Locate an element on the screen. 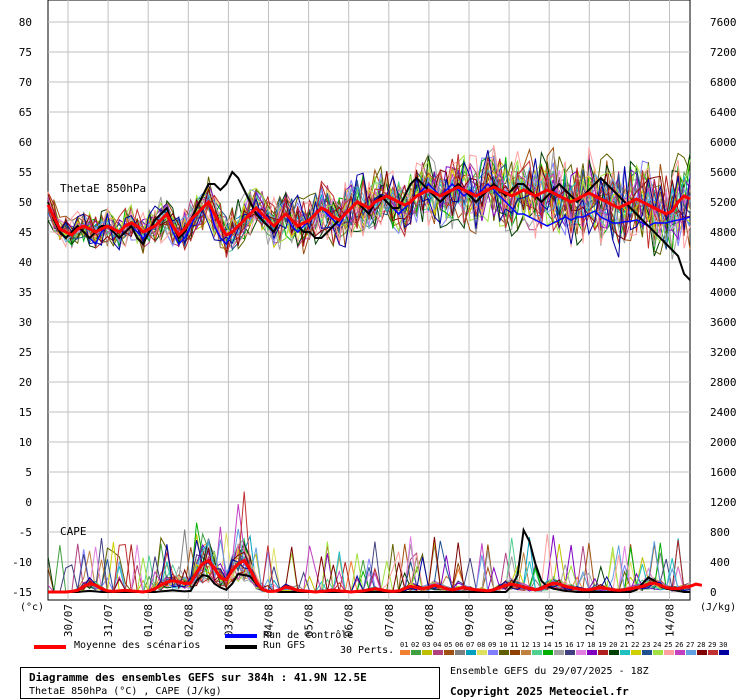  legend-mean-swatch is located at coordinates (50, 647).